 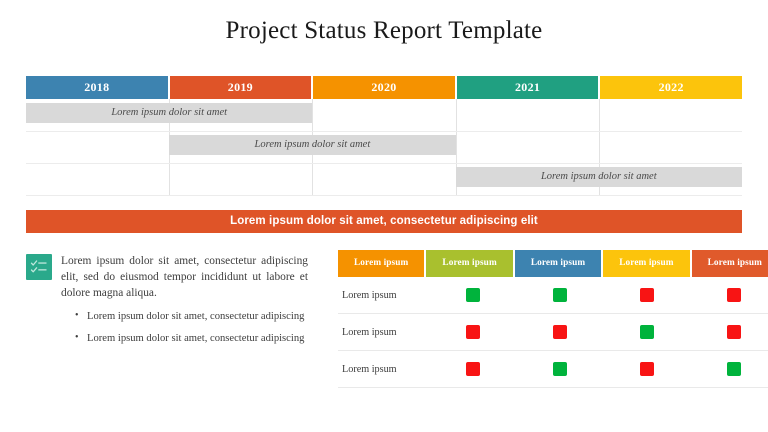 I want to click on timeline-year-2018: 2018, so click(x=97, y=87).